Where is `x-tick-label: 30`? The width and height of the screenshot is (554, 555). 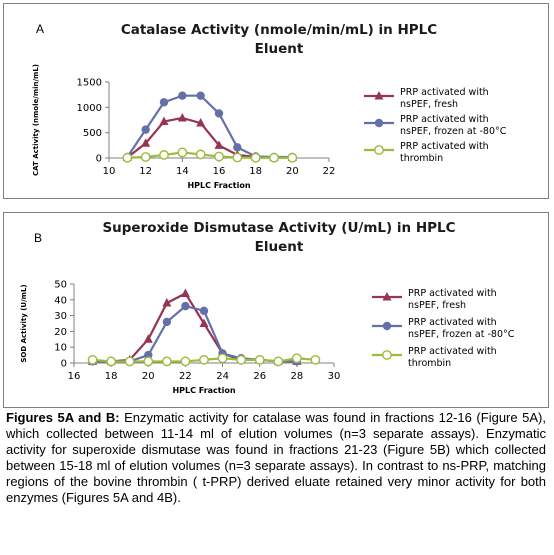
x-tick-label: 30 is located at coordinates (334, 376).